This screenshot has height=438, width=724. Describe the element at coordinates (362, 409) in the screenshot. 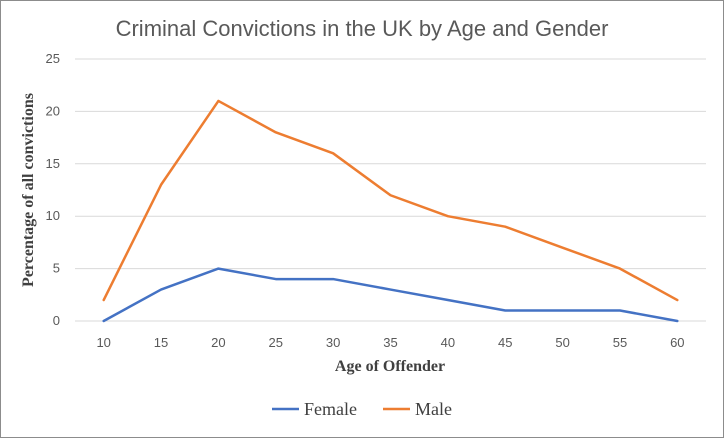

I see `legend: Female Male` at that location.